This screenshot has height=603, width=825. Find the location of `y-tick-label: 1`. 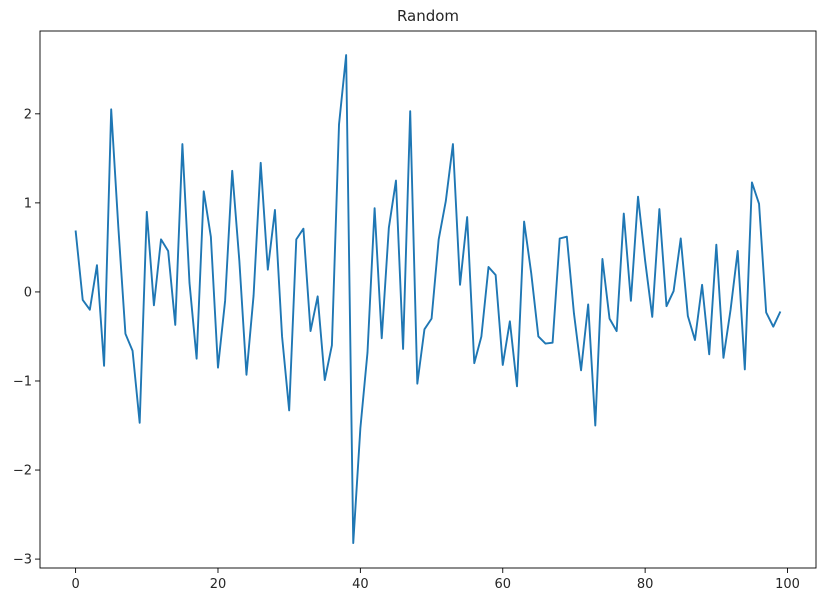

y-tick-label: 1 is located at coordinates (28, 203).